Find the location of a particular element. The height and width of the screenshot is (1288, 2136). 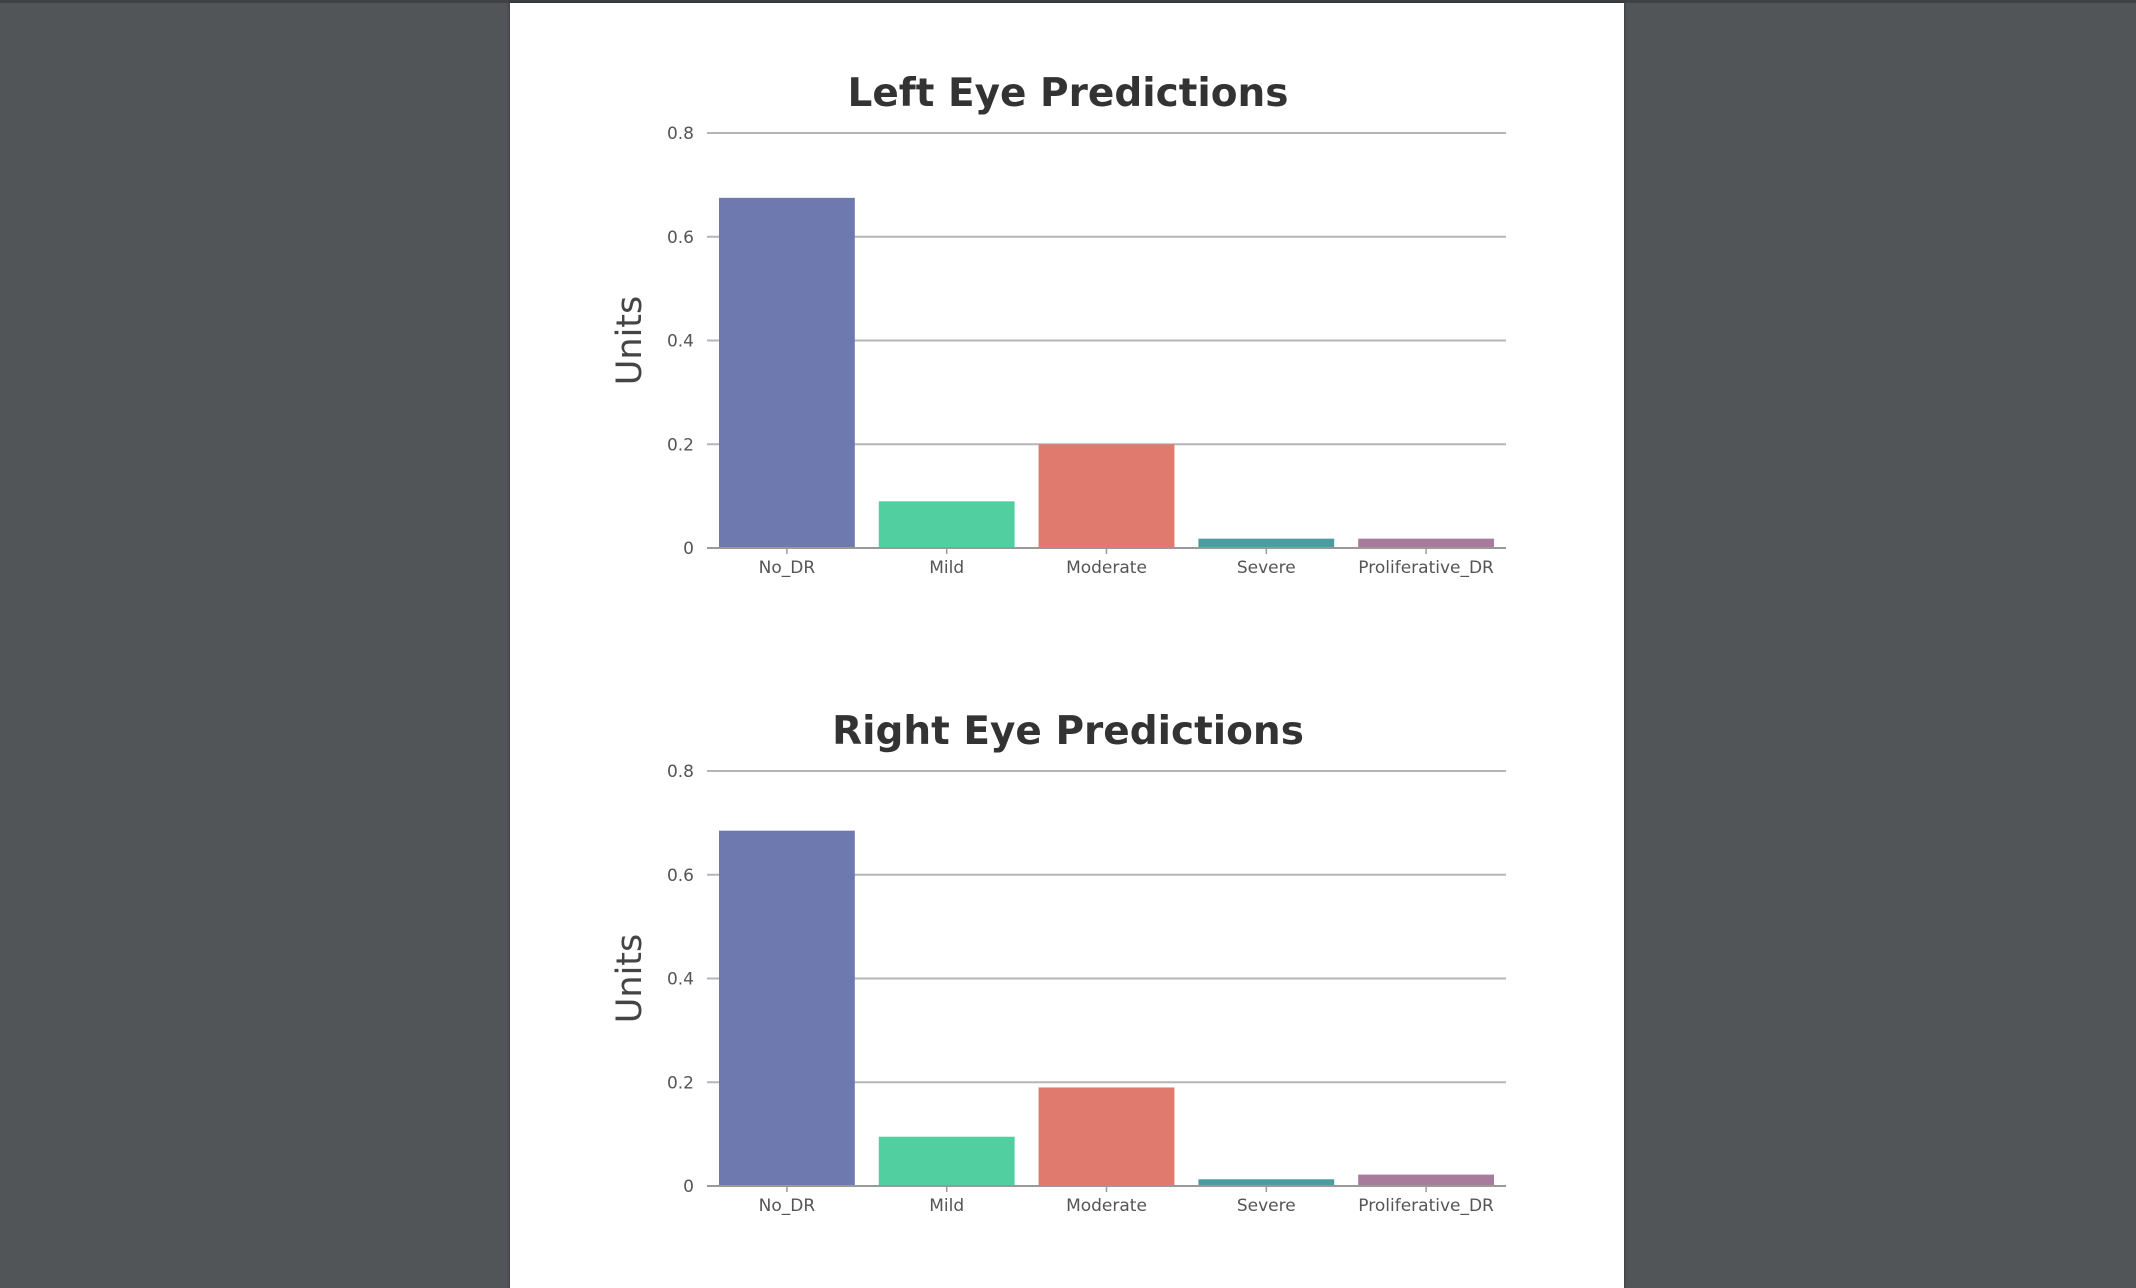

viewer-top-border is located at coordinates (1068, 1).